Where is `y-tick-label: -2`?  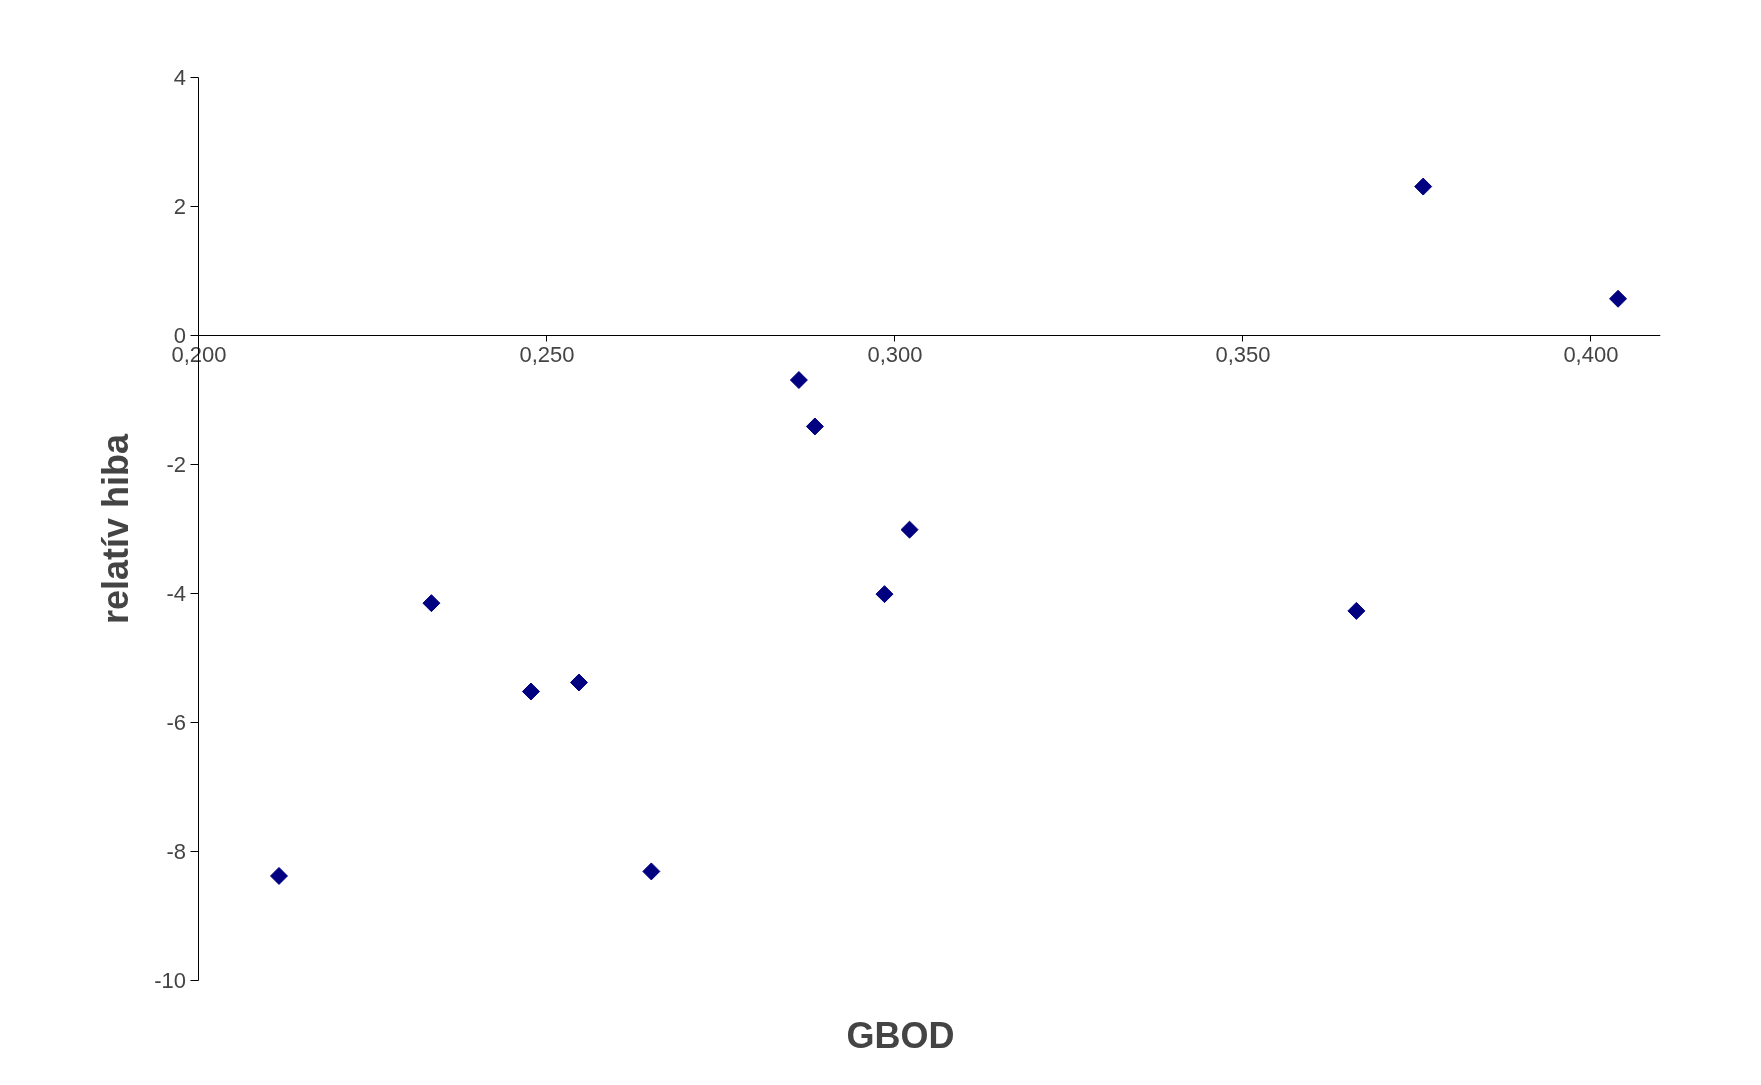 y-tick-label: -2 is located at coordinates (176, 465).